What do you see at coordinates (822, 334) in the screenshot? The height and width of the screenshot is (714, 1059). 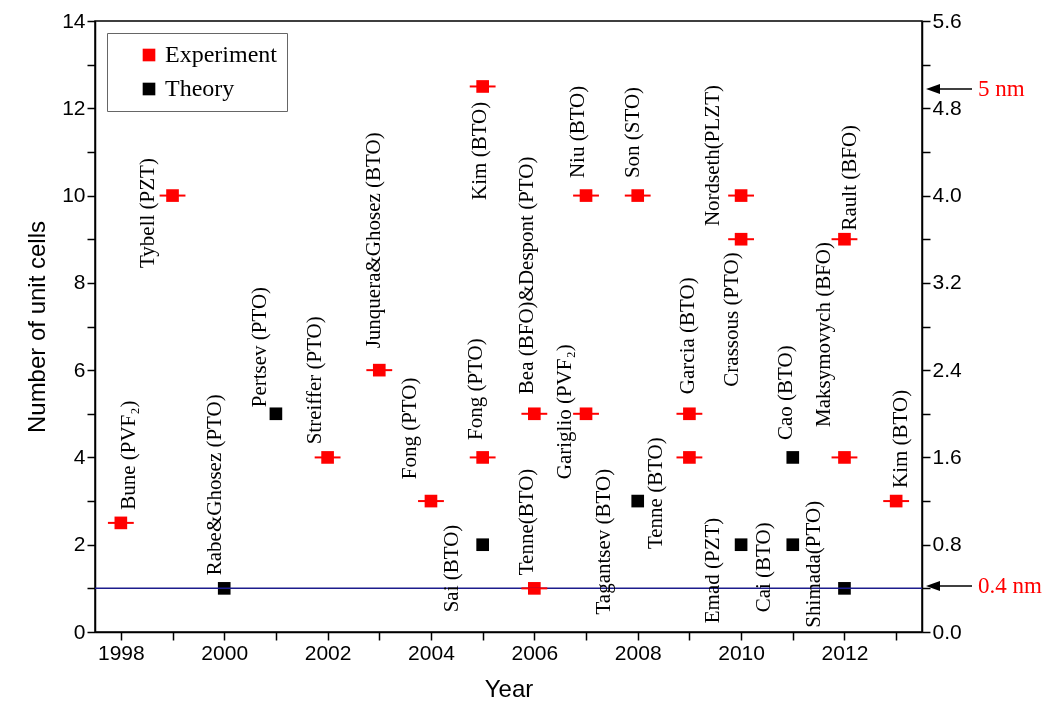 I see `annotation: Maksymovych (BFO)` at bounding box center [822, 334].